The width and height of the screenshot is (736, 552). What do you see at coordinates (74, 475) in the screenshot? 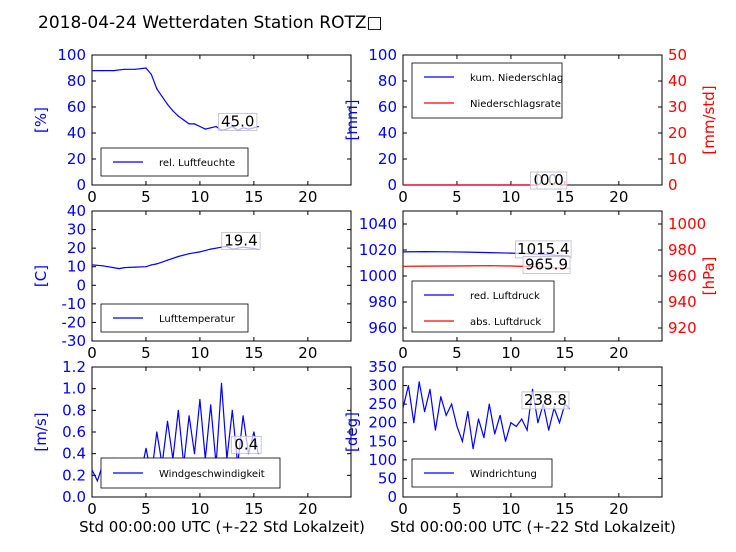
I see `y-tick-label: 0.2` at bounding box center [74, 475].